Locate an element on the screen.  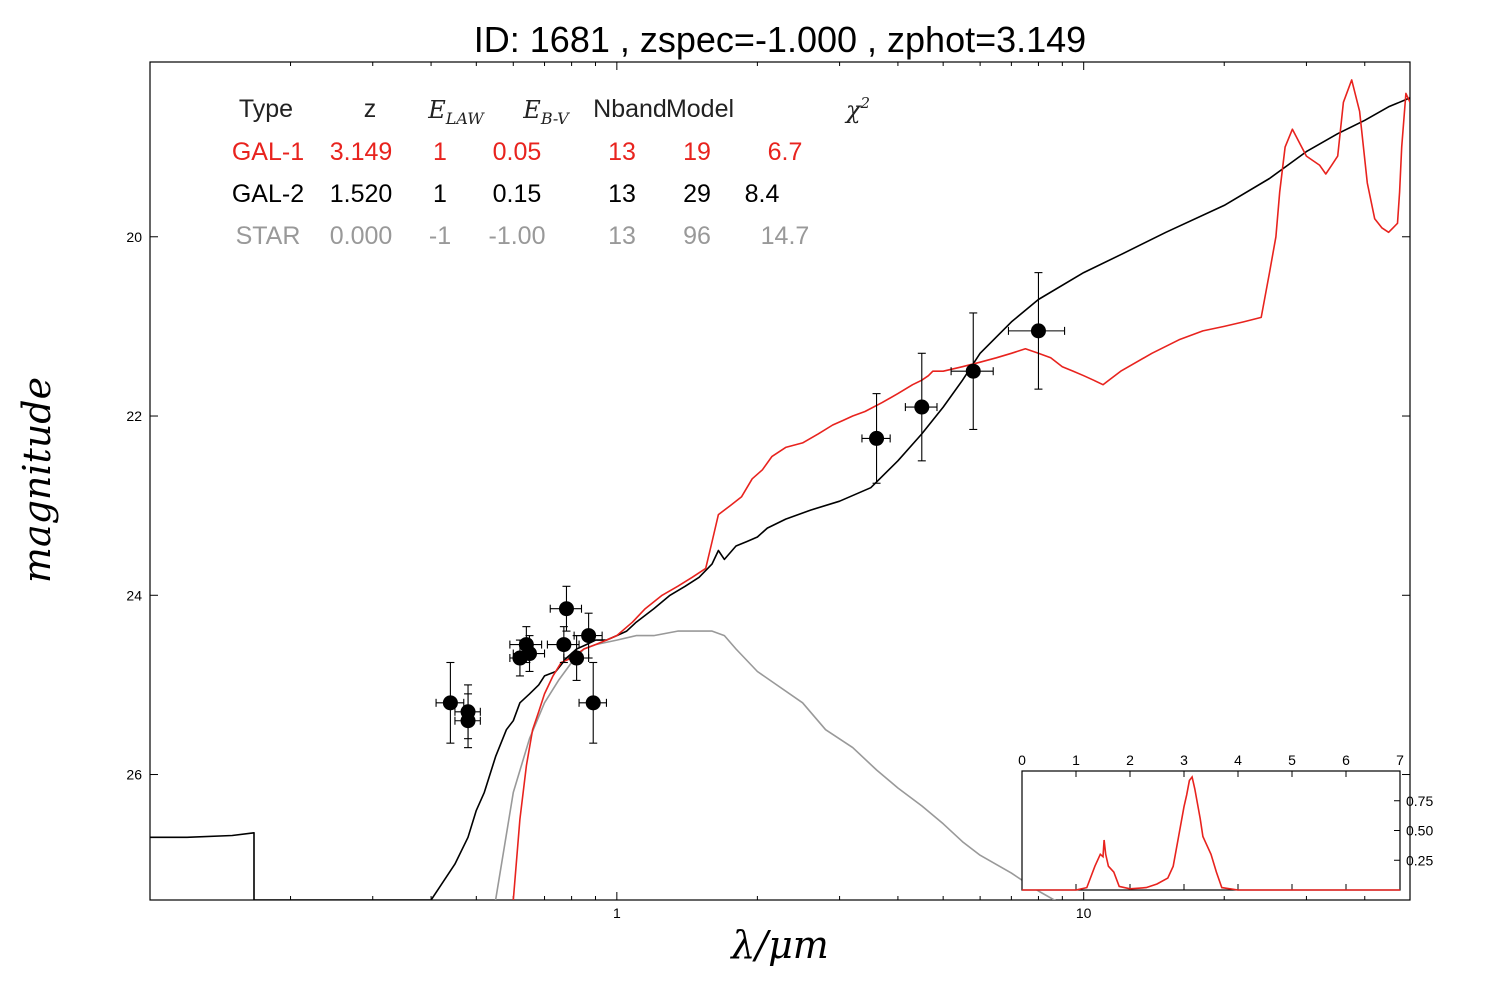
table-cell: -1.00 is located at coordinates (517, 236).